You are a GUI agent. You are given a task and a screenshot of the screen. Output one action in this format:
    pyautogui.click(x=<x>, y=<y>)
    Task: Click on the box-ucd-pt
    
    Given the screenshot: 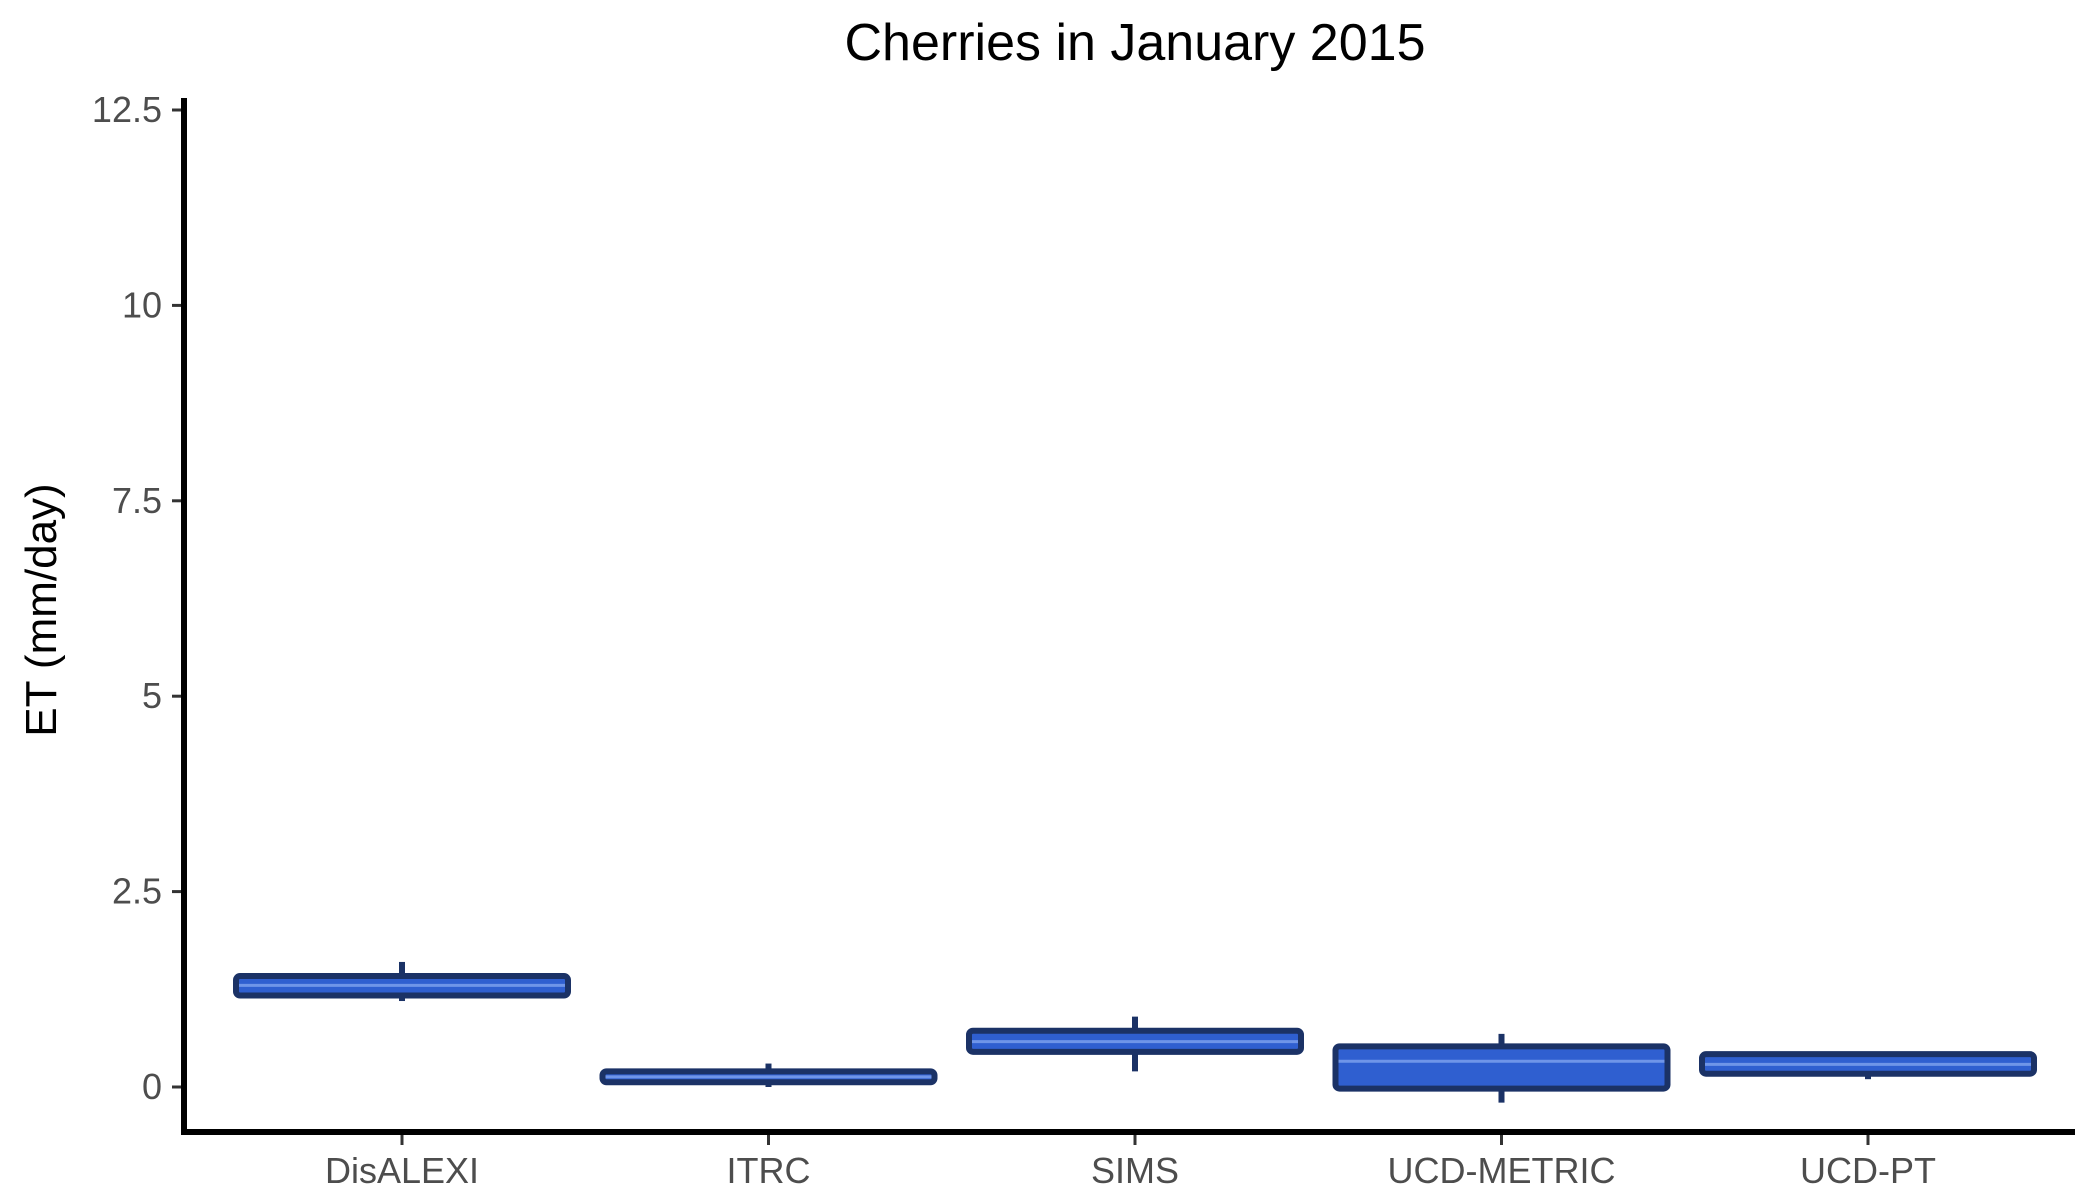 What is the action you would take?
    pyautogui.click(x=1868, y=1065)
    